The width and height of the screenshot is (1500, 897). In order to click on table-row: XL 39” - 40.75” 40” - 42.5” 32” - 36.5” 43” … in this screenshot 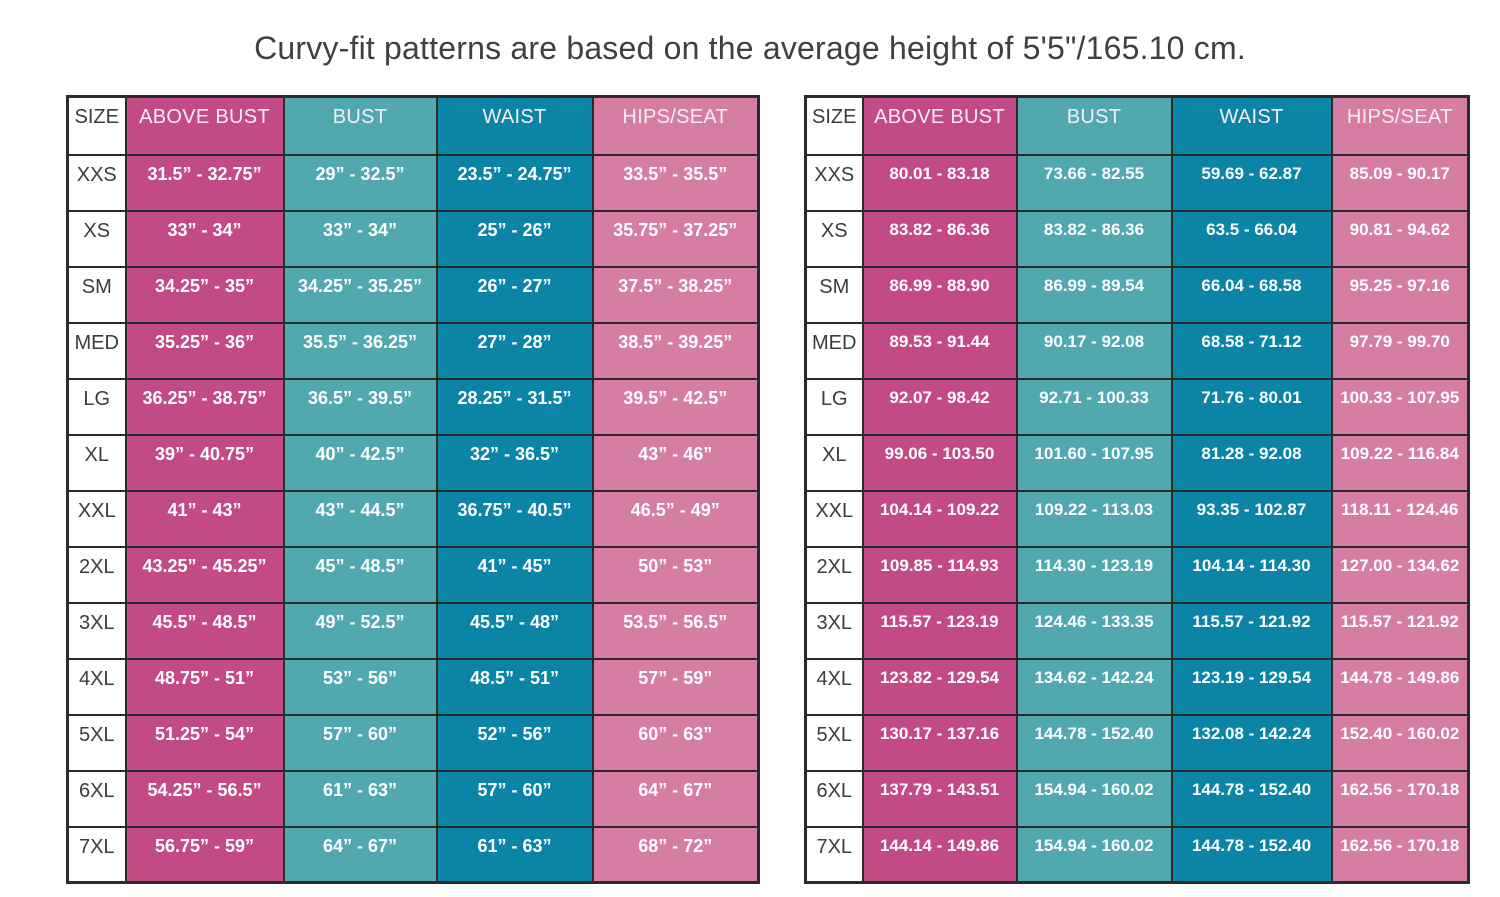, I will do `click(413, 462)`.